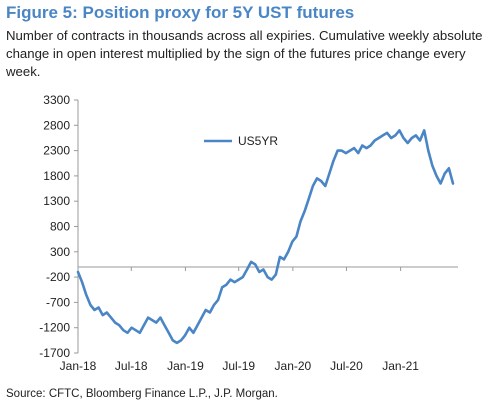 The height and width of the screenshot is (413, 500). Describe the element at coordinates (238, 366) in the screenshot. I see `x-tick-label: Jul-19` at that location.